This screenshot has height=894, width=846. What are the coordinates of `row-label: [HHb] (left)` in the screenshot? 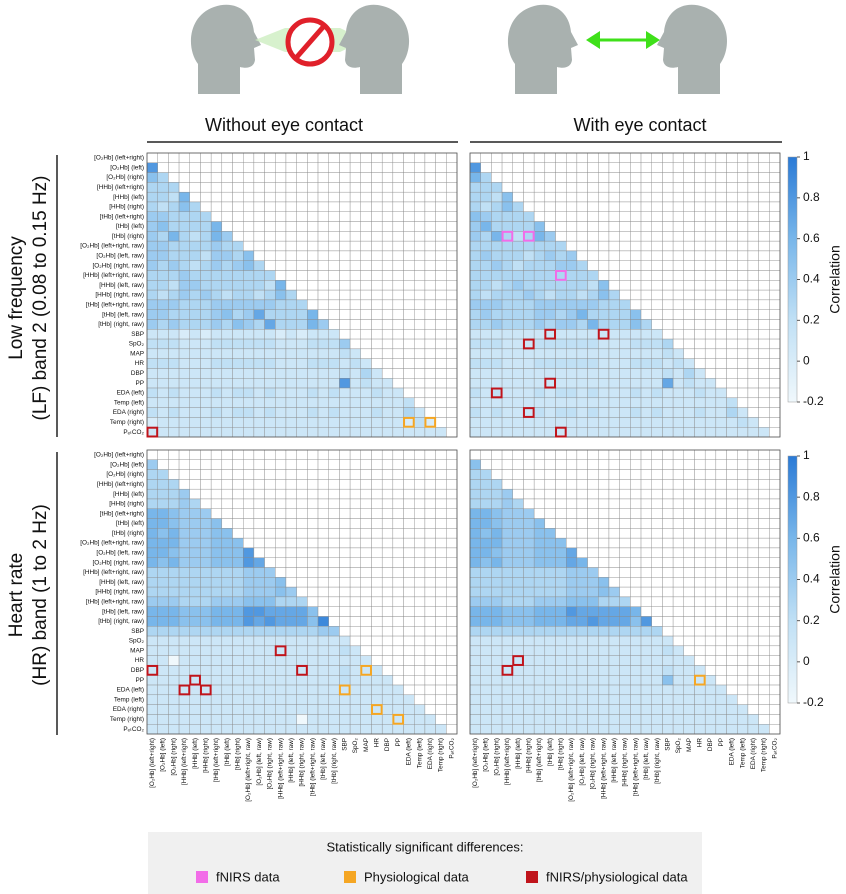 It's located at (128, 197).